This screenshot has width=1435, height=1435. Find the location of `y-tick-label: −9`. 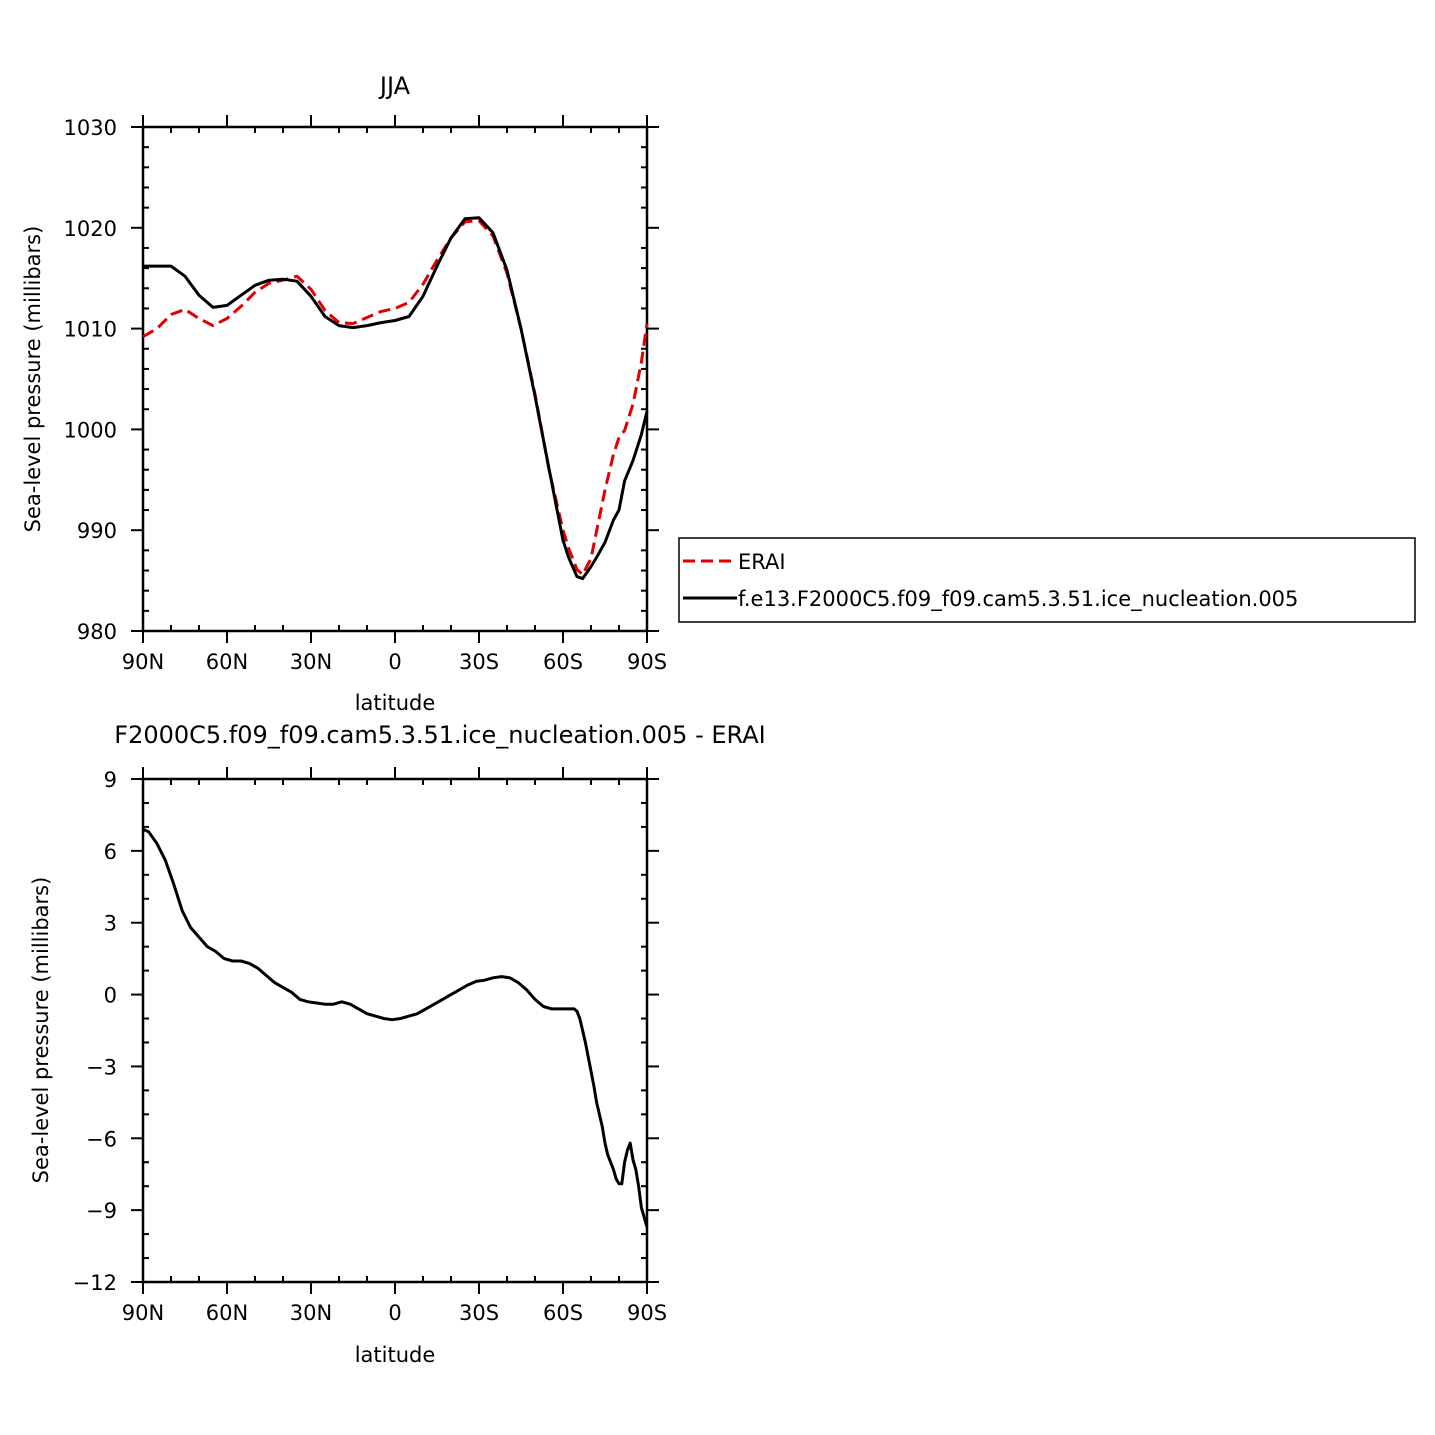

y-tick-label: −9 is located at coordinates (101, 1211).